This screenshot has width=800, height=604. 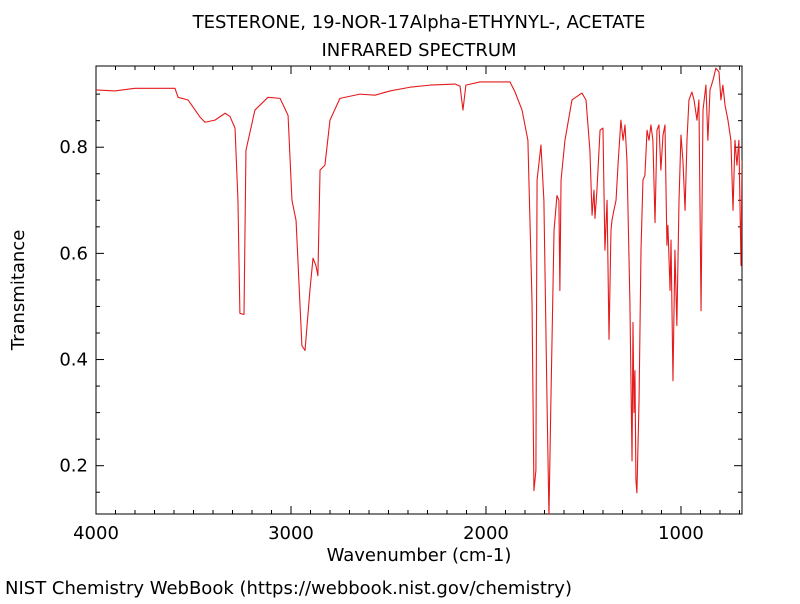 What do you see at coordinates (96, 533) in the screenshot?
I see `x-tick-label: 4000` at bounding box center [96, 533].